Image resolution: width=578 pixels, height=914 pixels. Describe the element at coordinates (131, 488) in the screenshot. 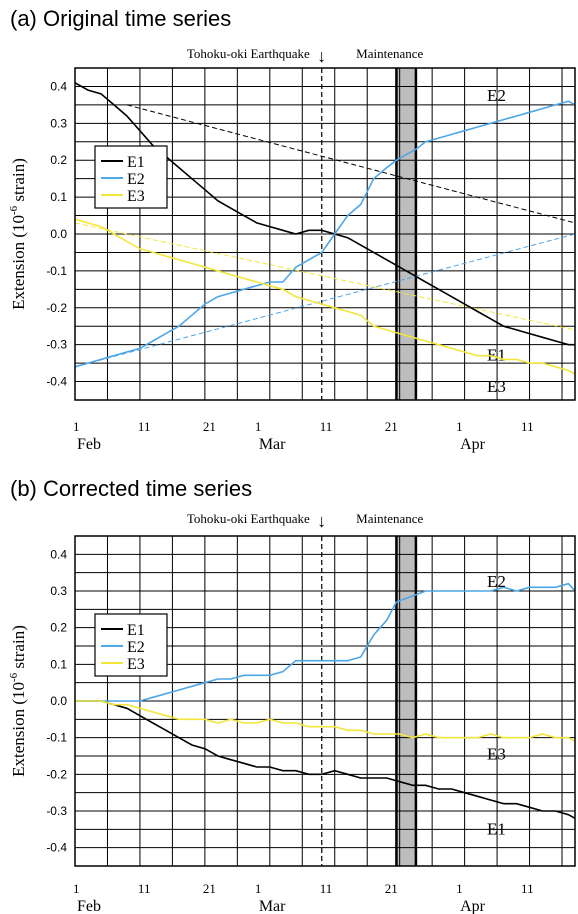

I see `chart-title: (b) Corrected time series` at that location.